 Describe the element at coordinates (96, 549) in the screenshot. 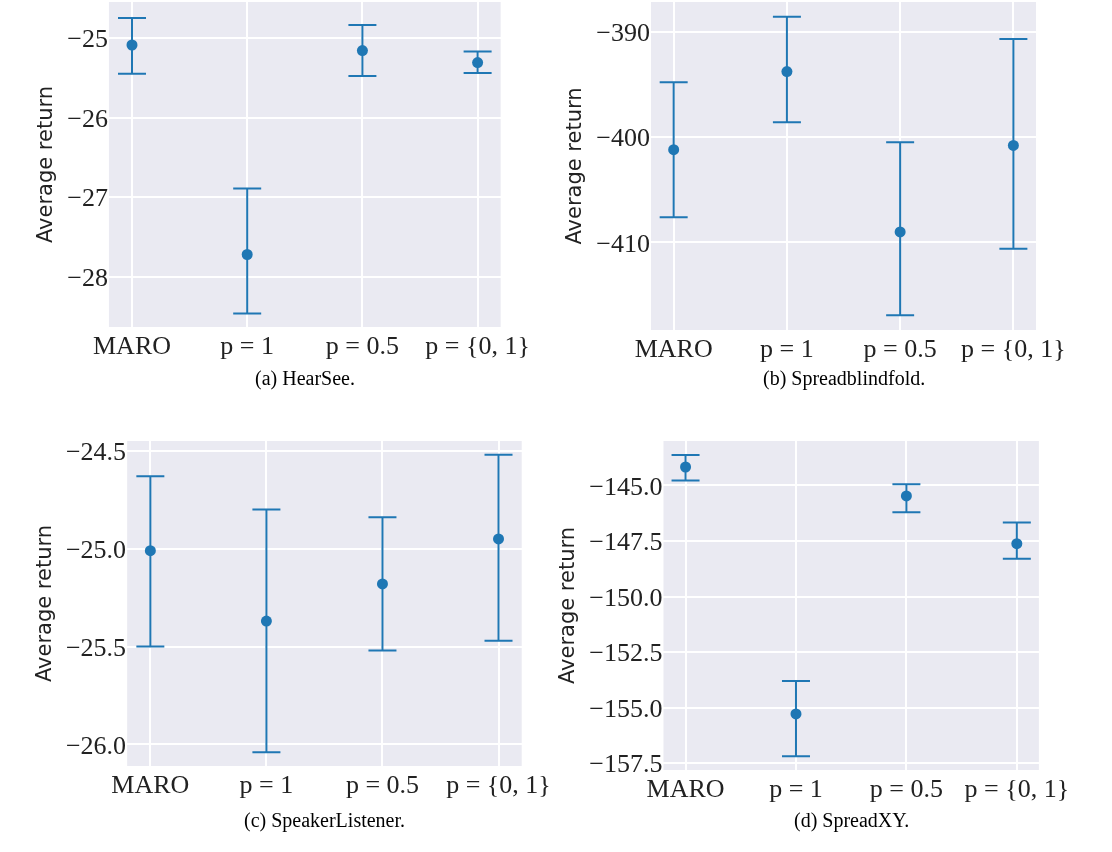

I see `y-tick-label: −25.0` at that location.